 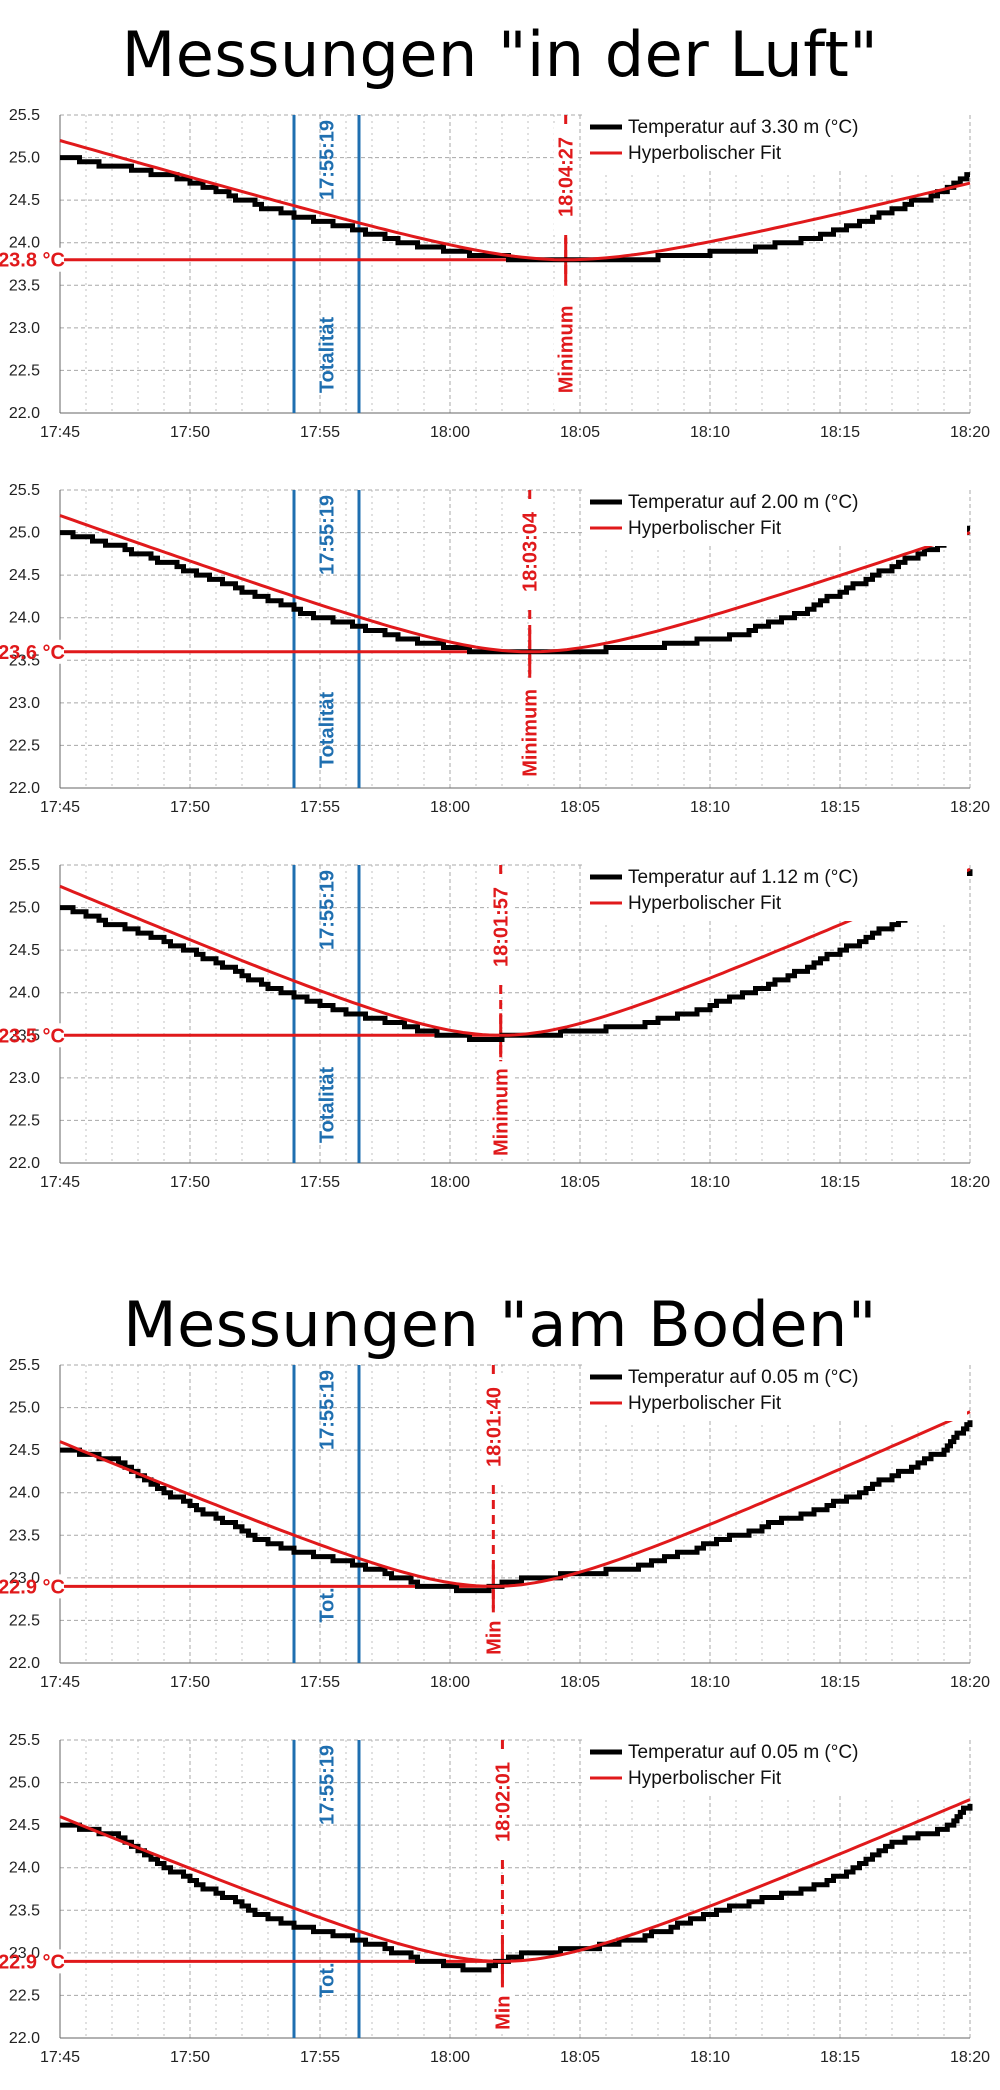 I want to click on totality-label: Tot., so click(x=328, y=1979).